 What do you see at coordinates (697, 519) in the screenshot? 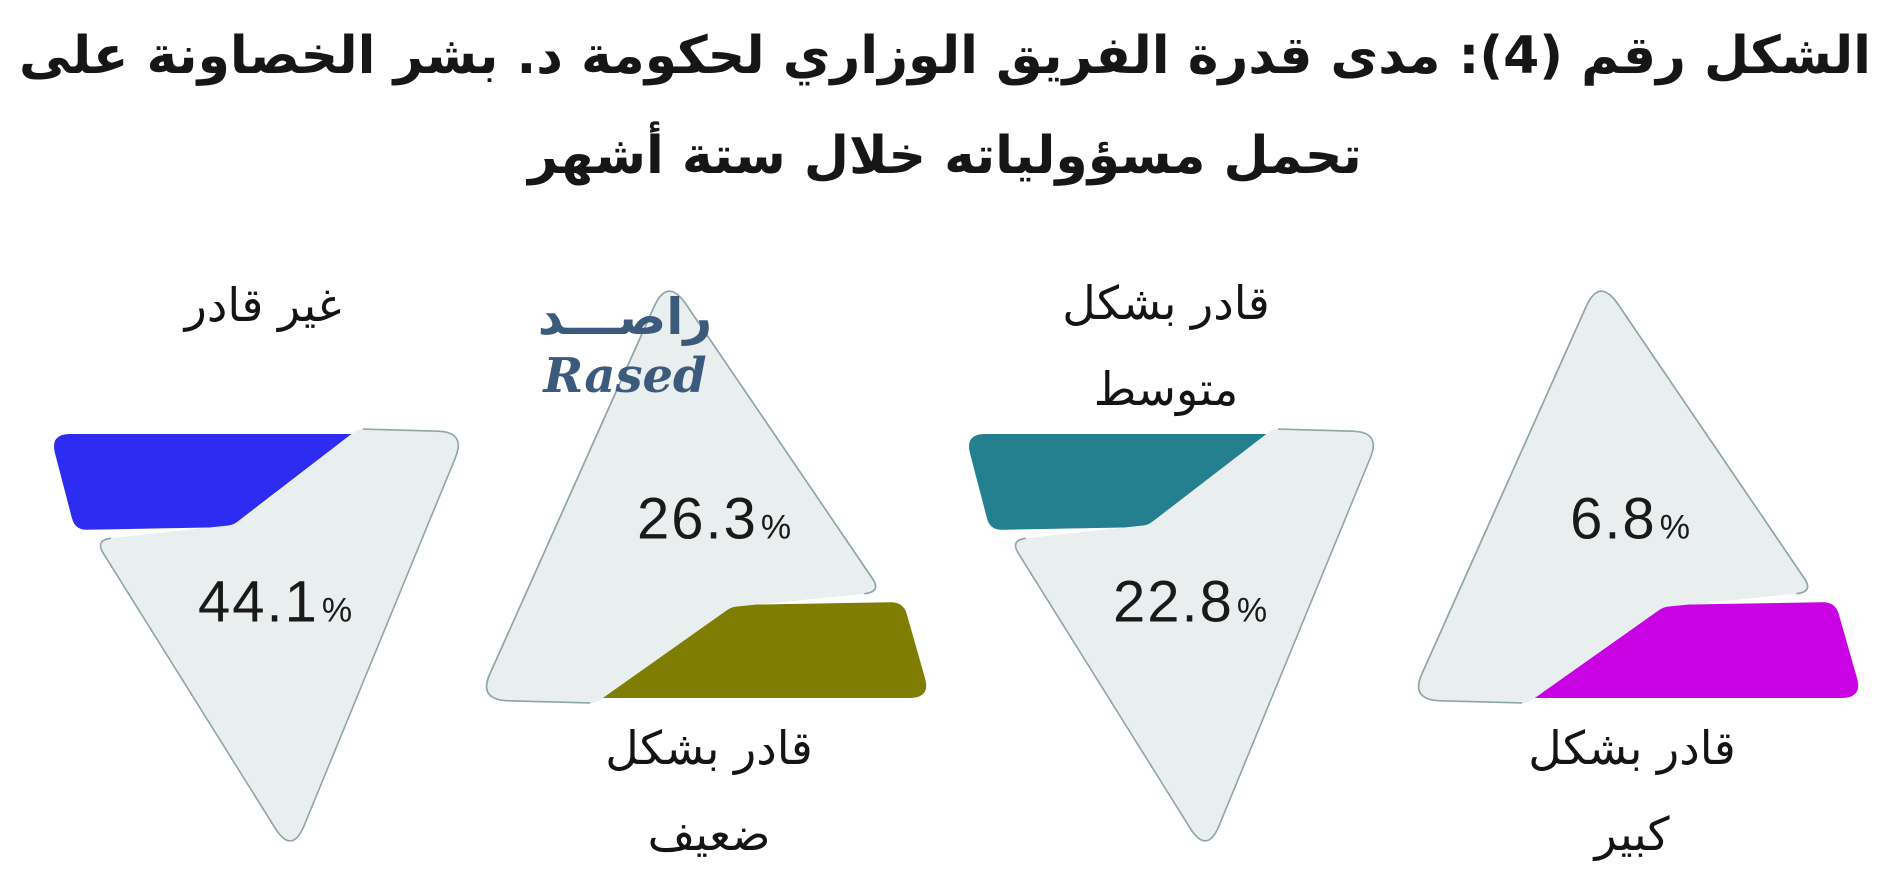
I see `value-number: 26.3` at bounding box center [697, 519].